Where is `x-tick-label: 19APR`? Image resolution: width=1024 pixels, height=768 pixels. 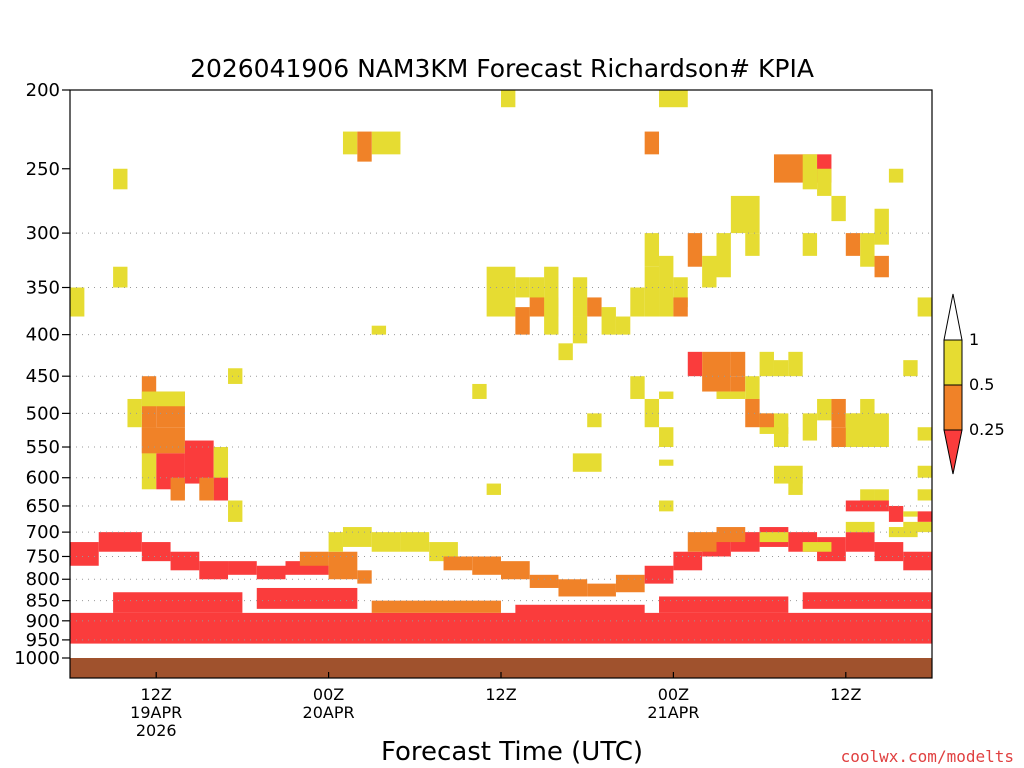 x-tick-label: 19APR is located at coordinates (156, 712).